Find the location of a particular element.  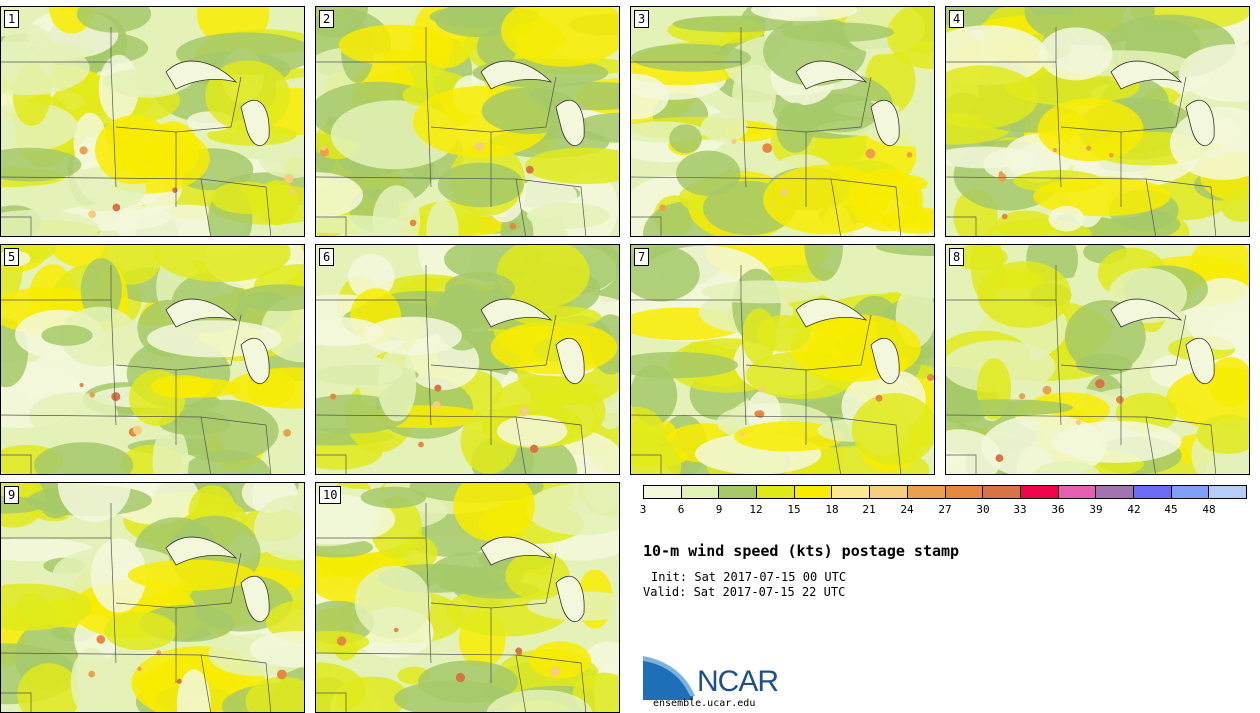

colorbar-tick: 39 is located at coordinates (1096, 509).